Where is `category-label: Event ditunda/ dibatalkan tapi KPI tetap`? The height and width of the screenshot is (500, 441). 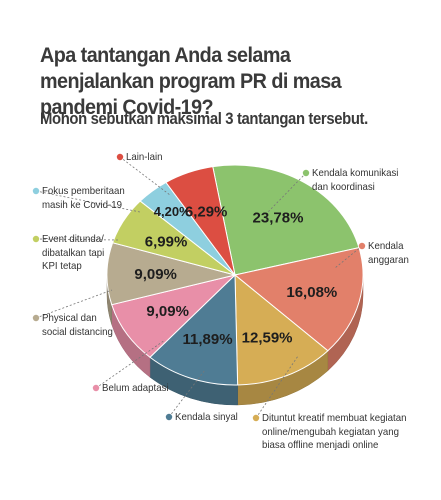
category-label: Event ditunda/ dibatalkan tapi KPI tetap is located at coordinates (73, 253).